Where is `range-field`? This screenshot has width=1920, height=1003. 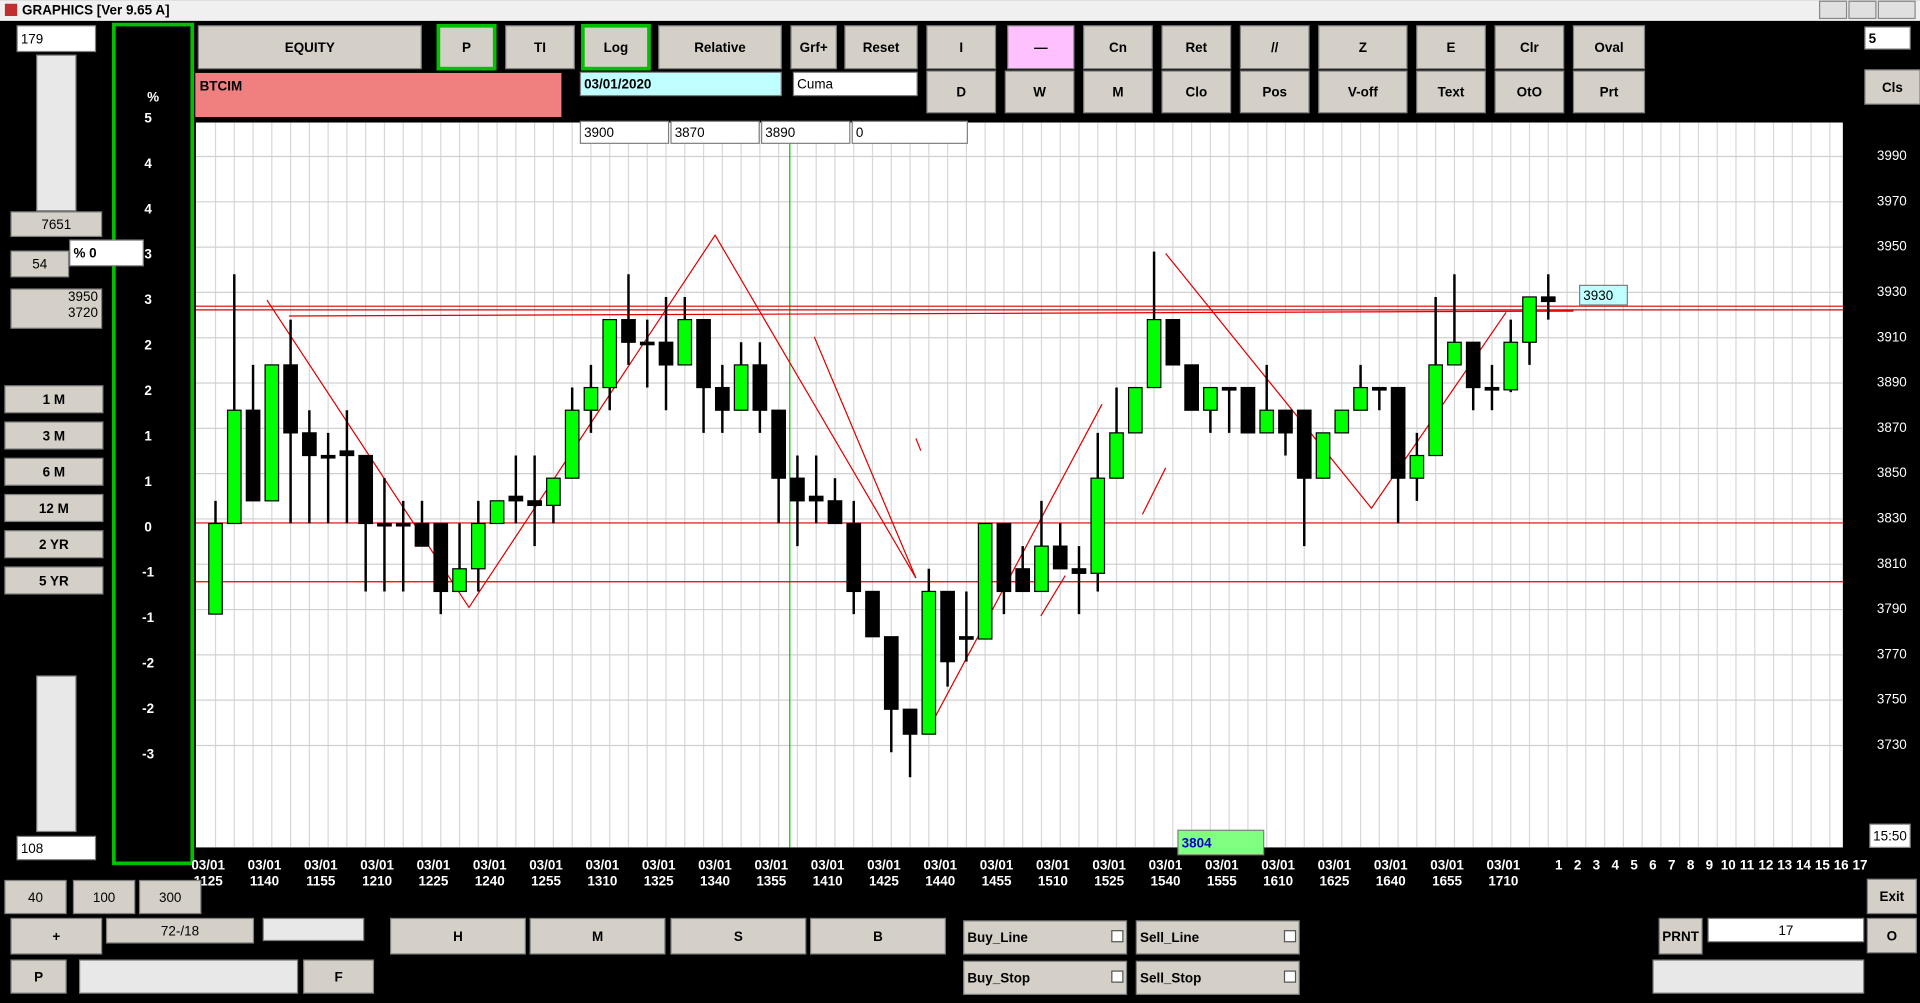
range-field is located at coordinates (56, 308).